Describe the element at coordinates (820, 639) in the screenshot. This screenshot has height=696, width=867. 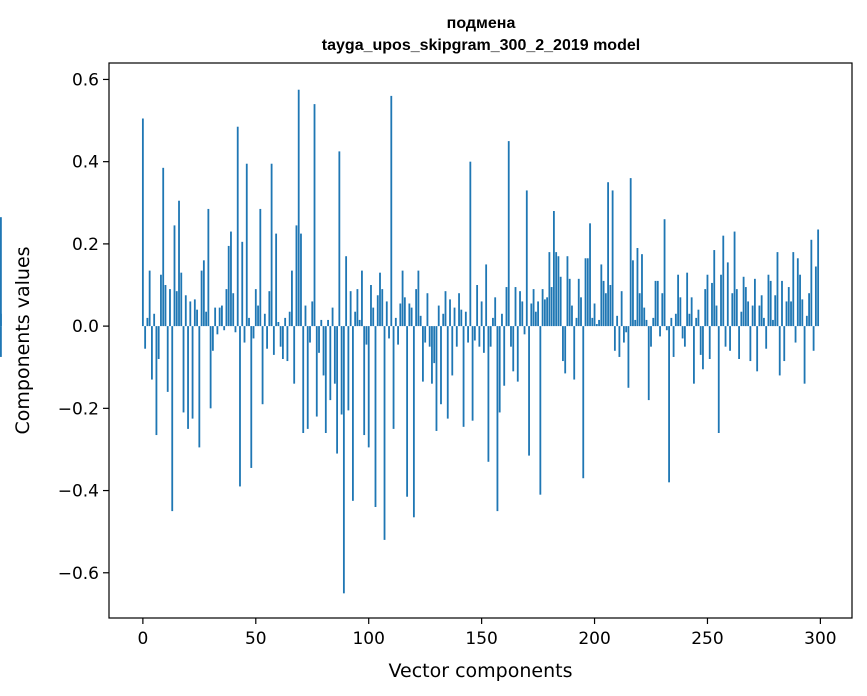
I see `x-tick-label: 300` at that location.